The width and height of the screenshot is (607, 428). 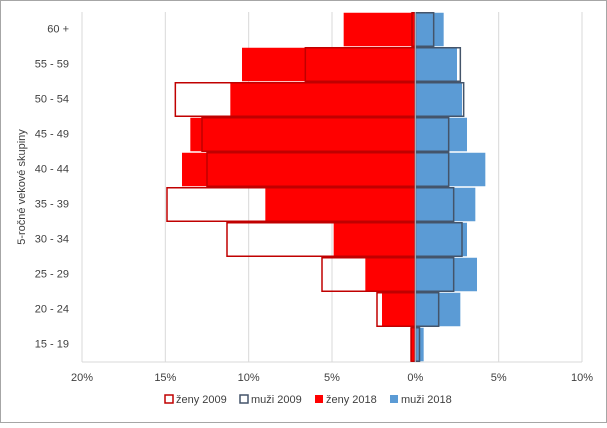 I want to click on y-tick-label: 15 - 19, so click(x=52, y=344).